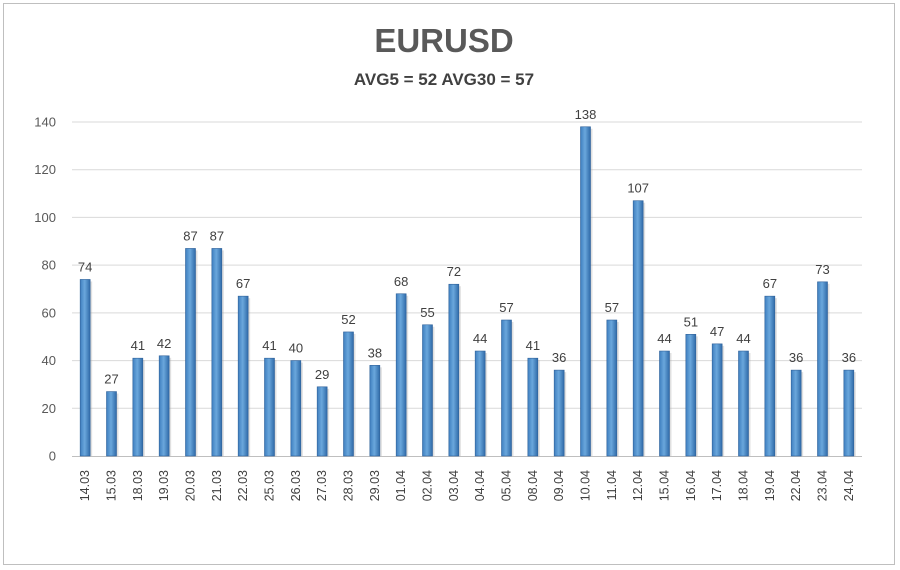  I want to click on x-tick-label: 12.04, so click(638, 485).